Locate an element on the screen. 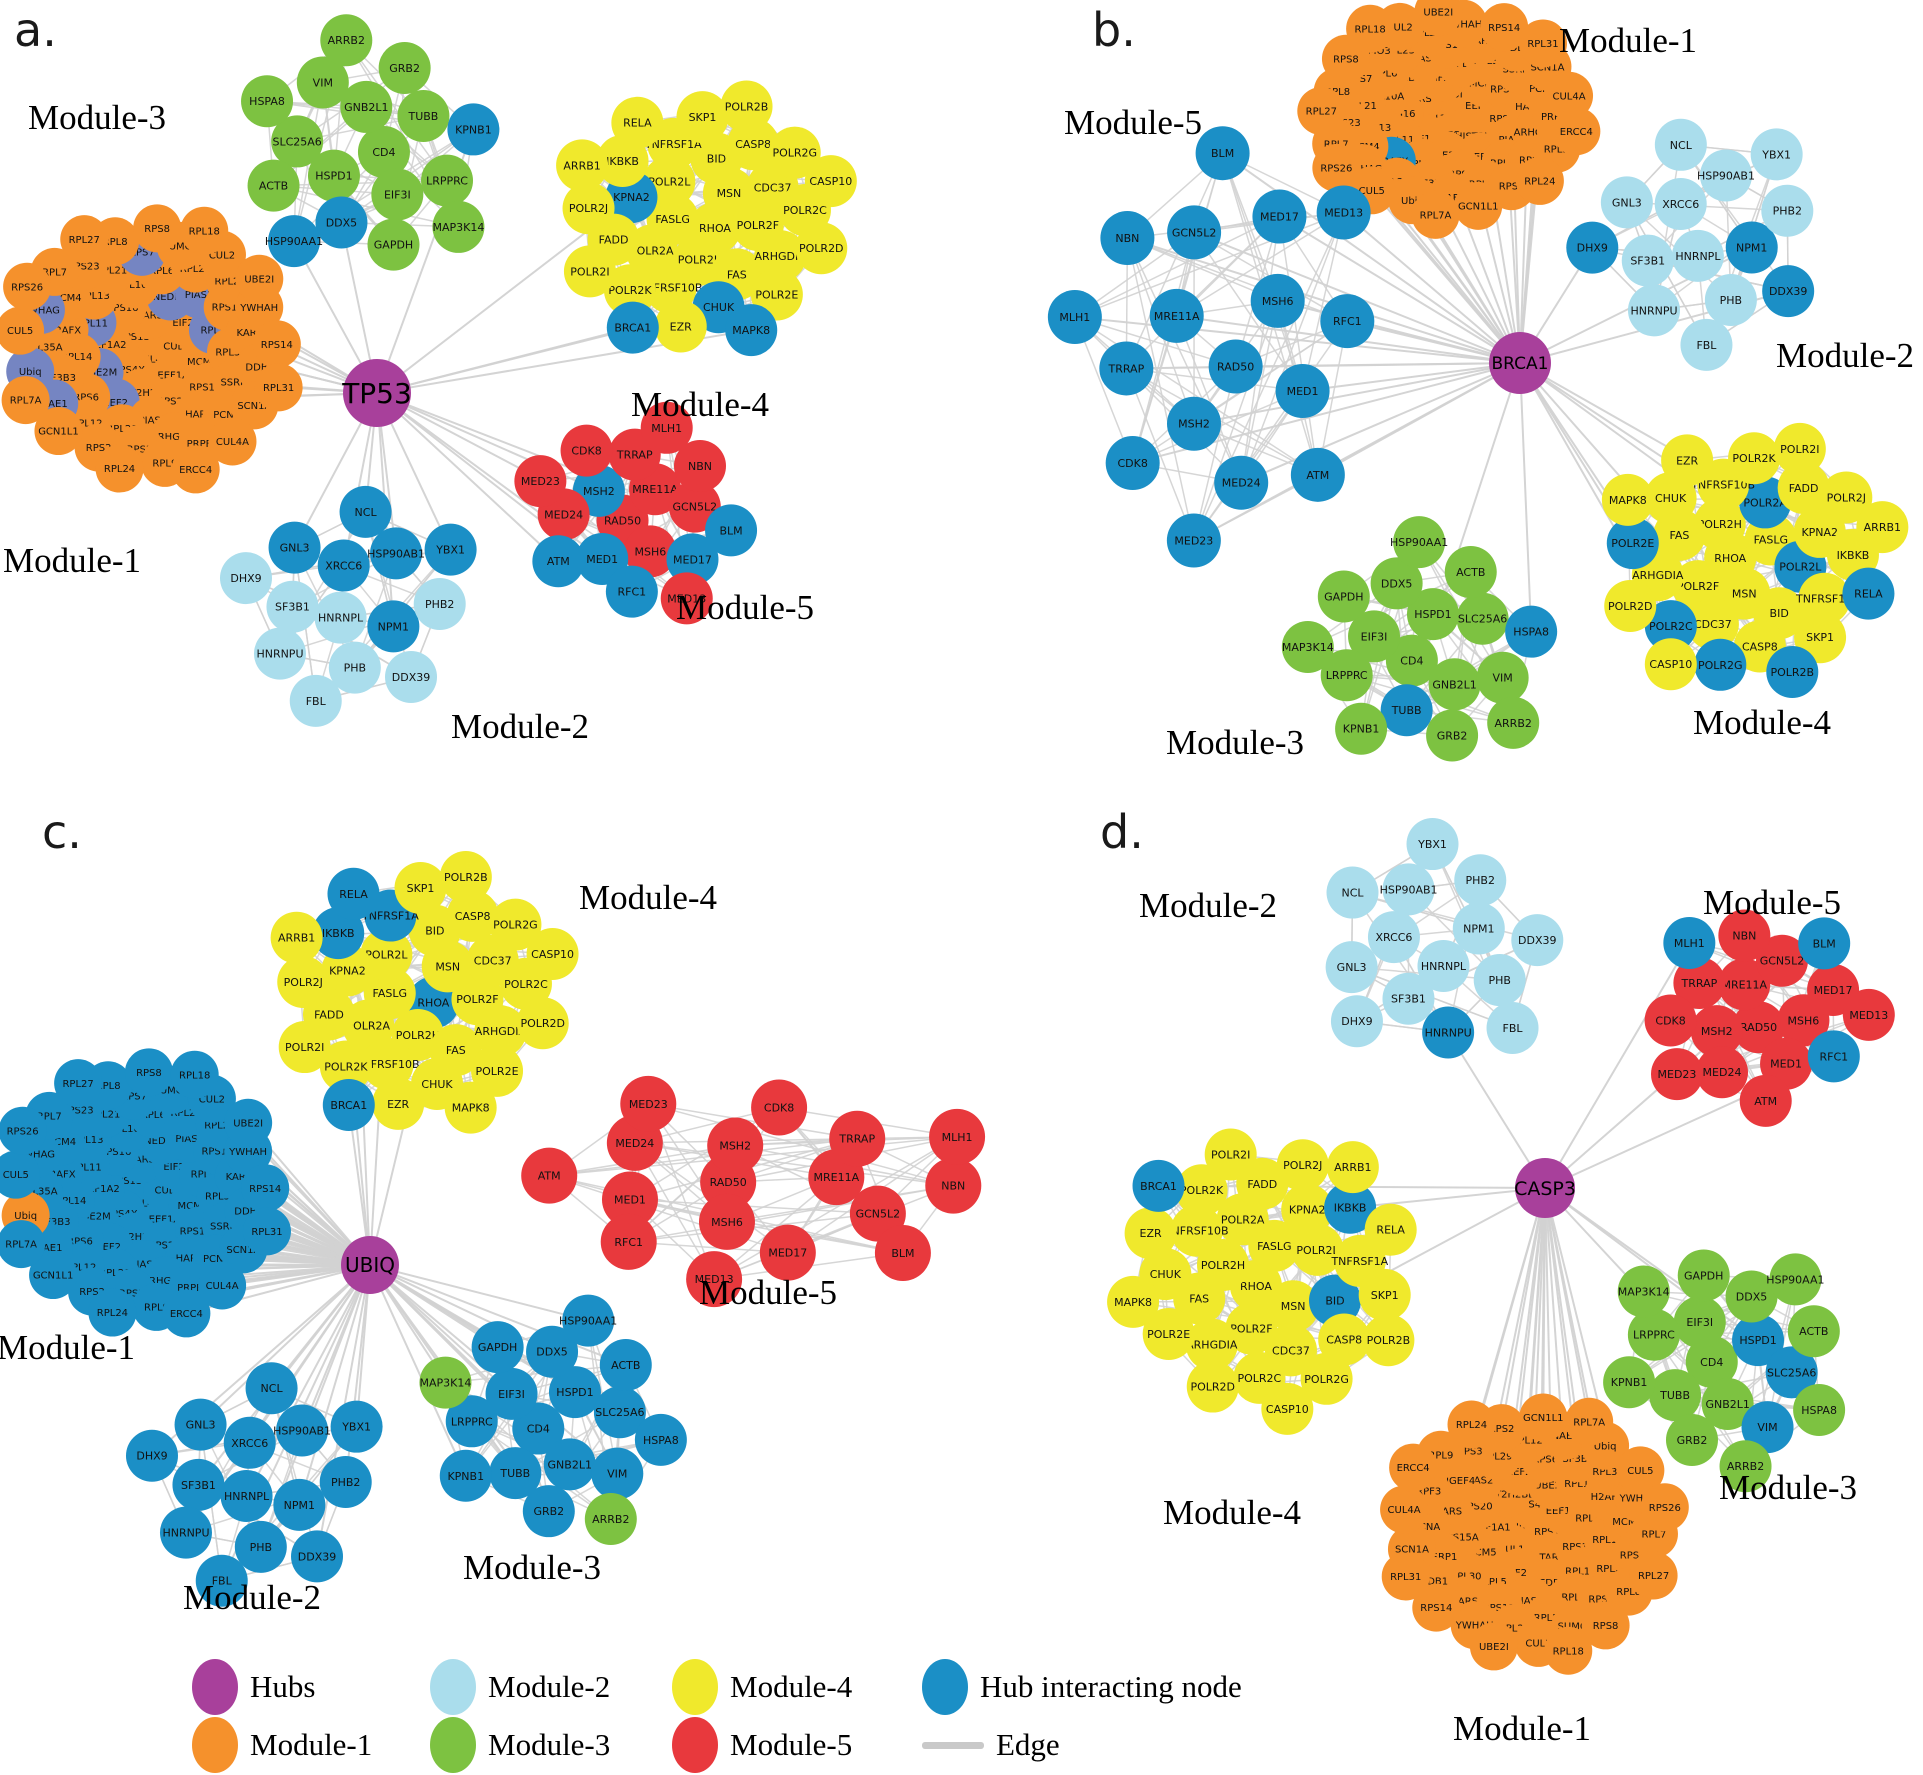  gene-node-label: ERCC4 is located at coordinates (186, 1314).